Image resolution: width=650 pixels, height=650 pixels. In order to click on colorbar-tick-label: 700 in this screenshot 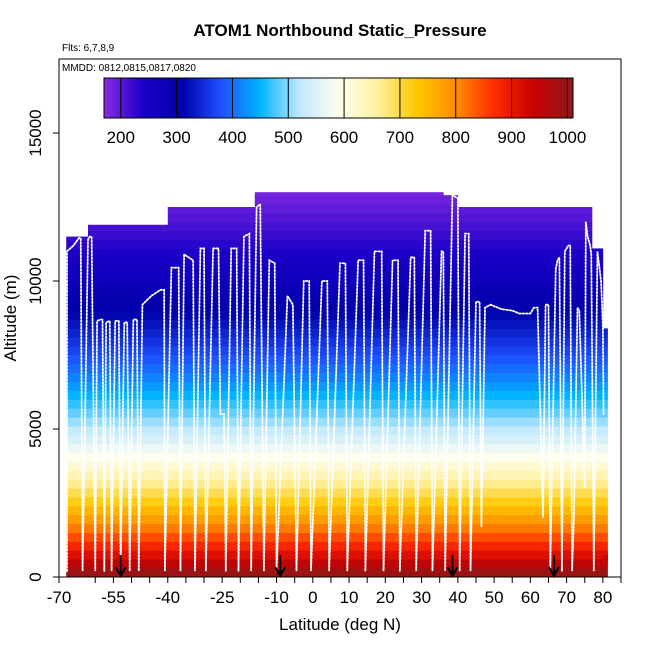, I will do `click(400, 137)`.